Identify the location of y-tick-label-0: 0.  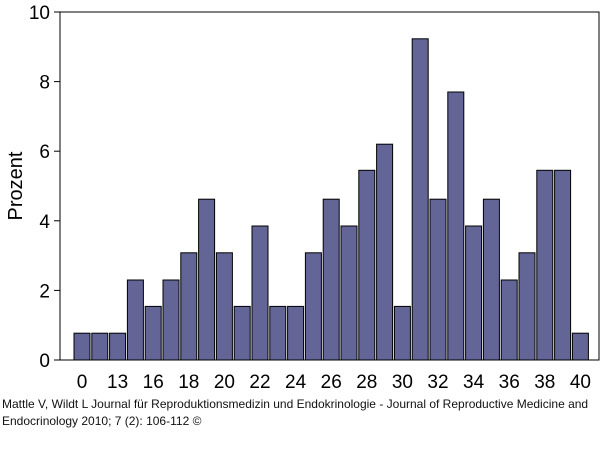
(44, 361).